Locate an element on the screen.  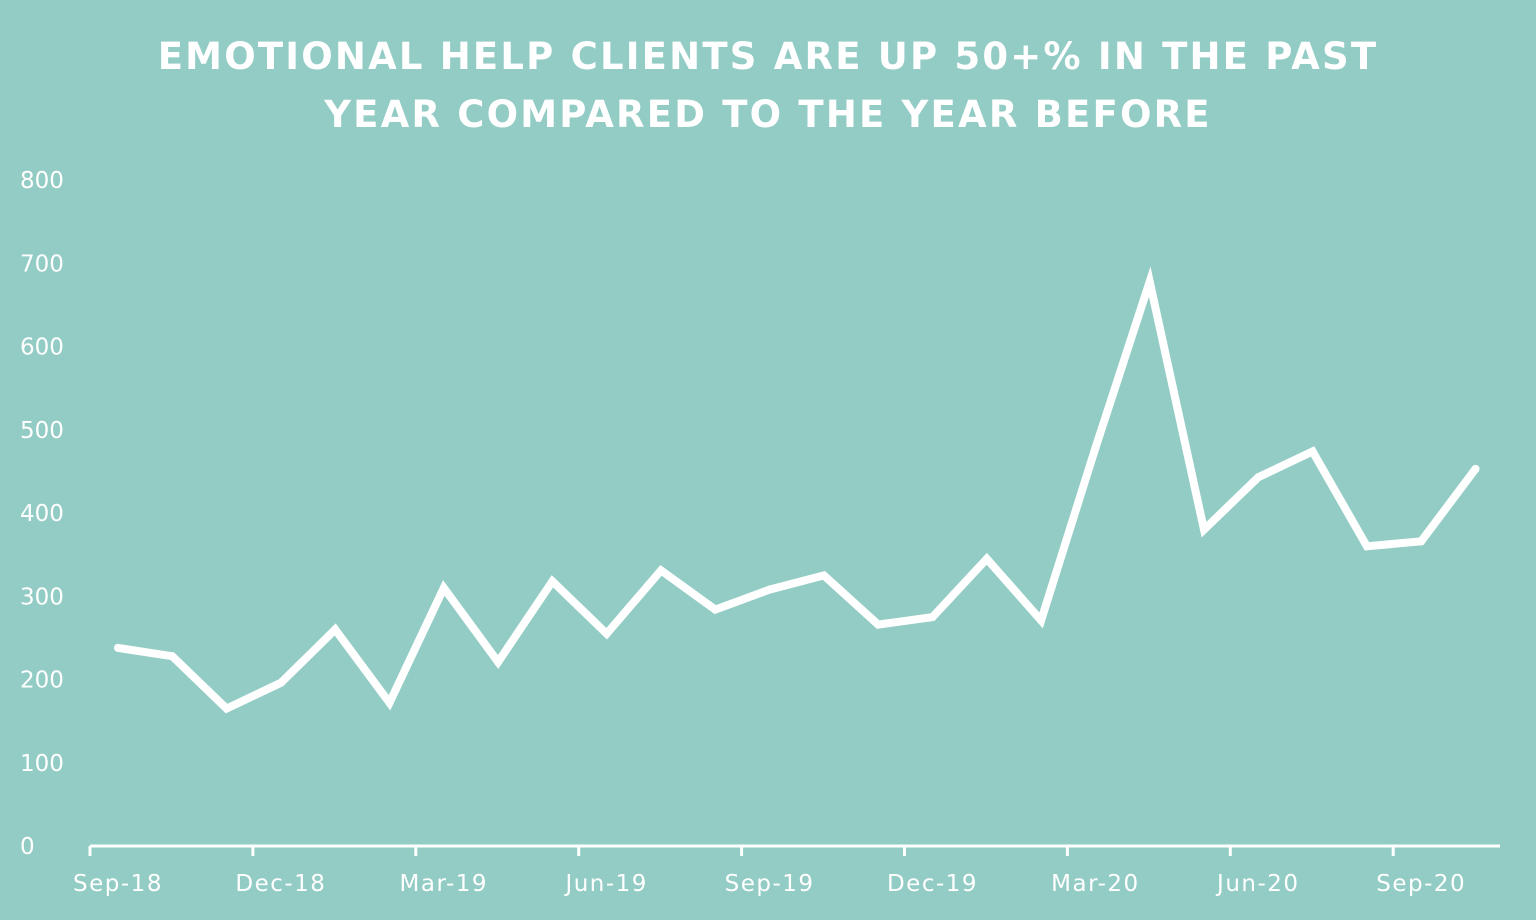
x-tick-label: Sep-20 is located at coordinates (1421, 884).